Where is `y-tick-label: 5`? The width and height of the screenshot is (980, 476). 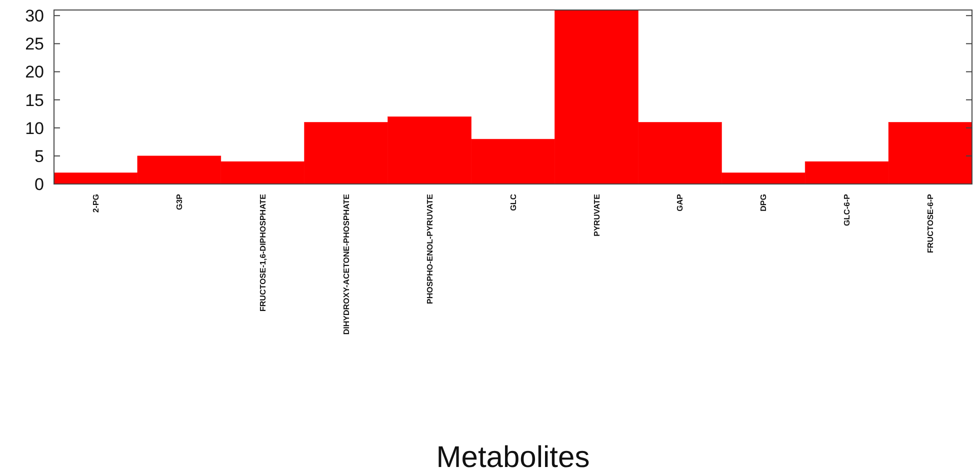 y-tick-label: 5 is located at coordinates (39, 156).